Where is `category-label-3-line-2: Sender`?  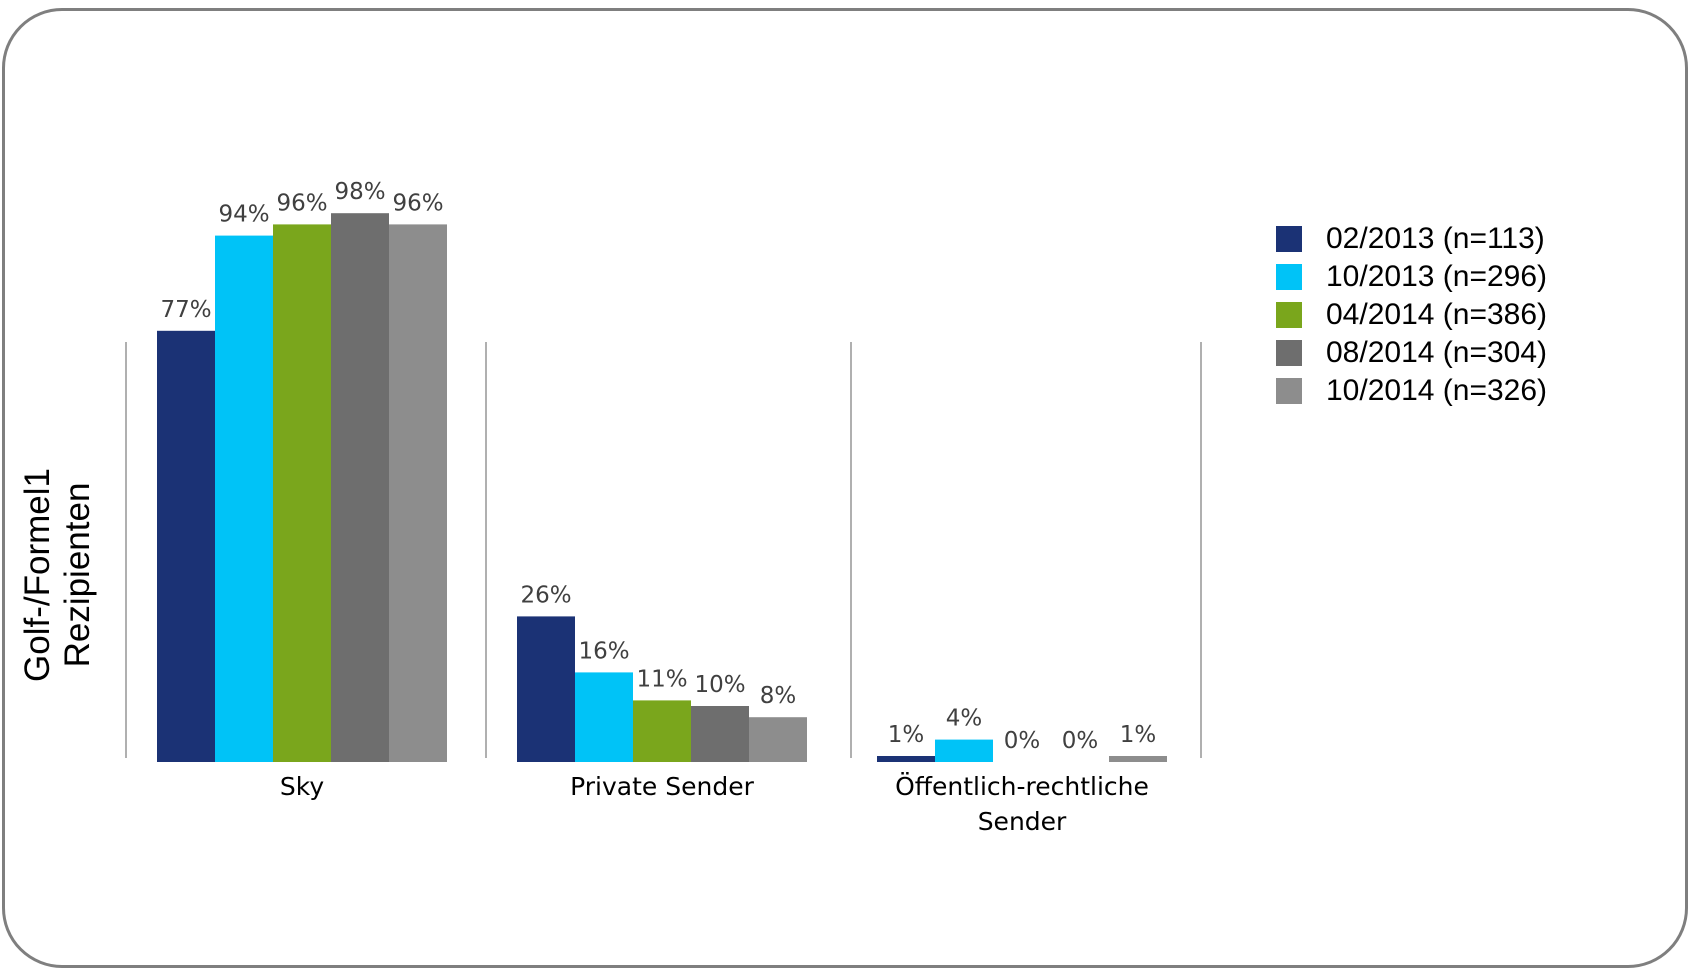 category-label-3-line-2: Sender is located at coordinates (1022, 821).